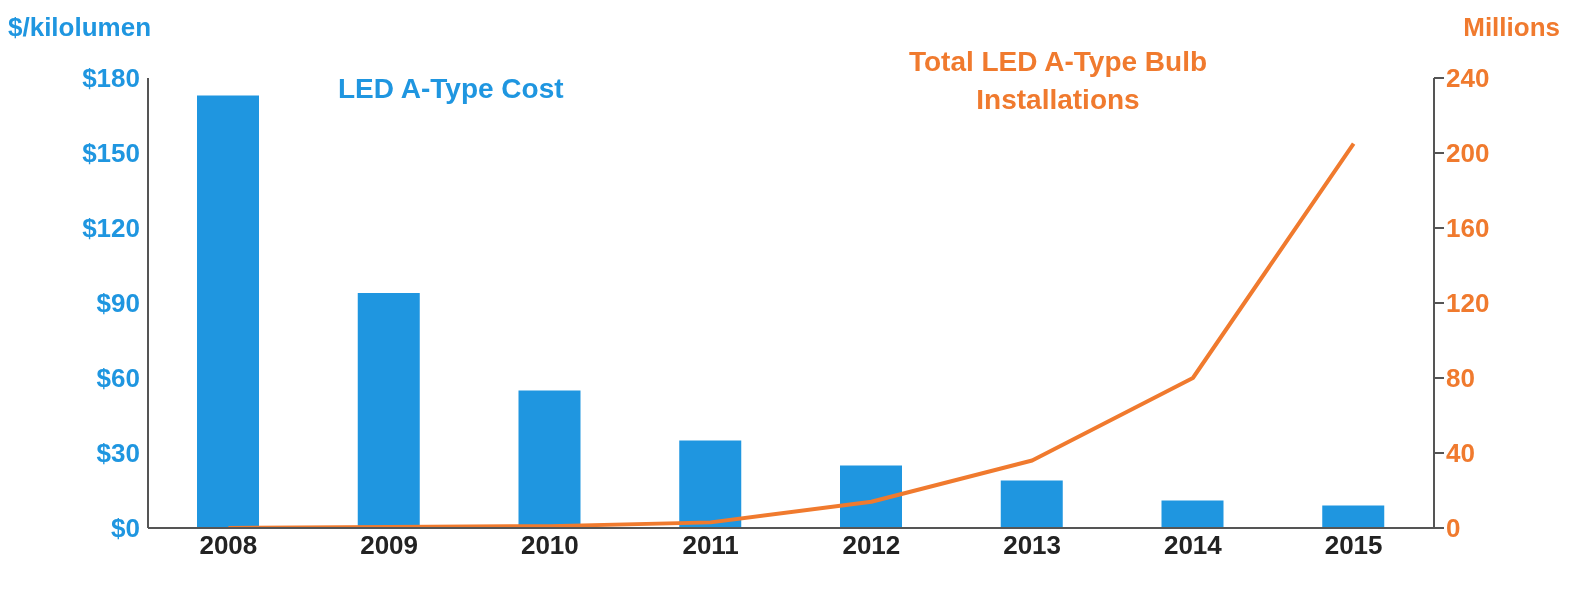  I want to click on y2-tick-label: 160, so click(1468, 228).